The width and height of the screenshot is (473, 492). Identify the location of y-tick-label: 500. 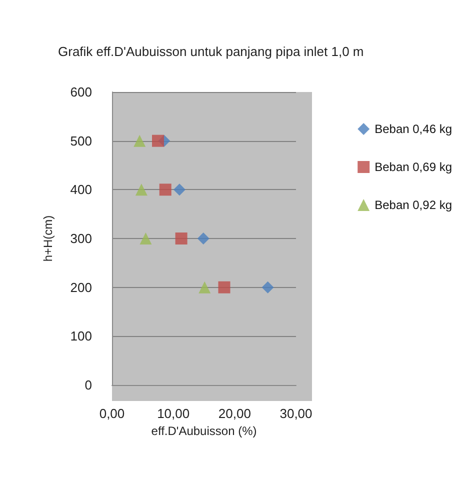
(81, 140).